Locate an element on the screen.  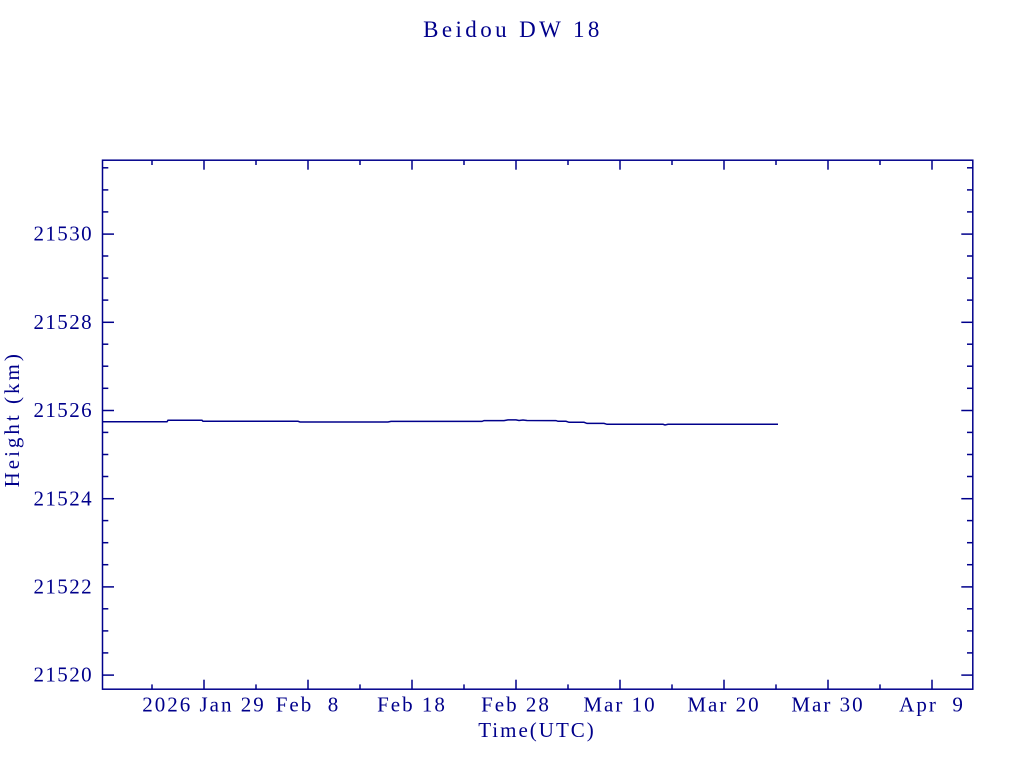
svg-text: 21524 is located at coordinates (64, 498).